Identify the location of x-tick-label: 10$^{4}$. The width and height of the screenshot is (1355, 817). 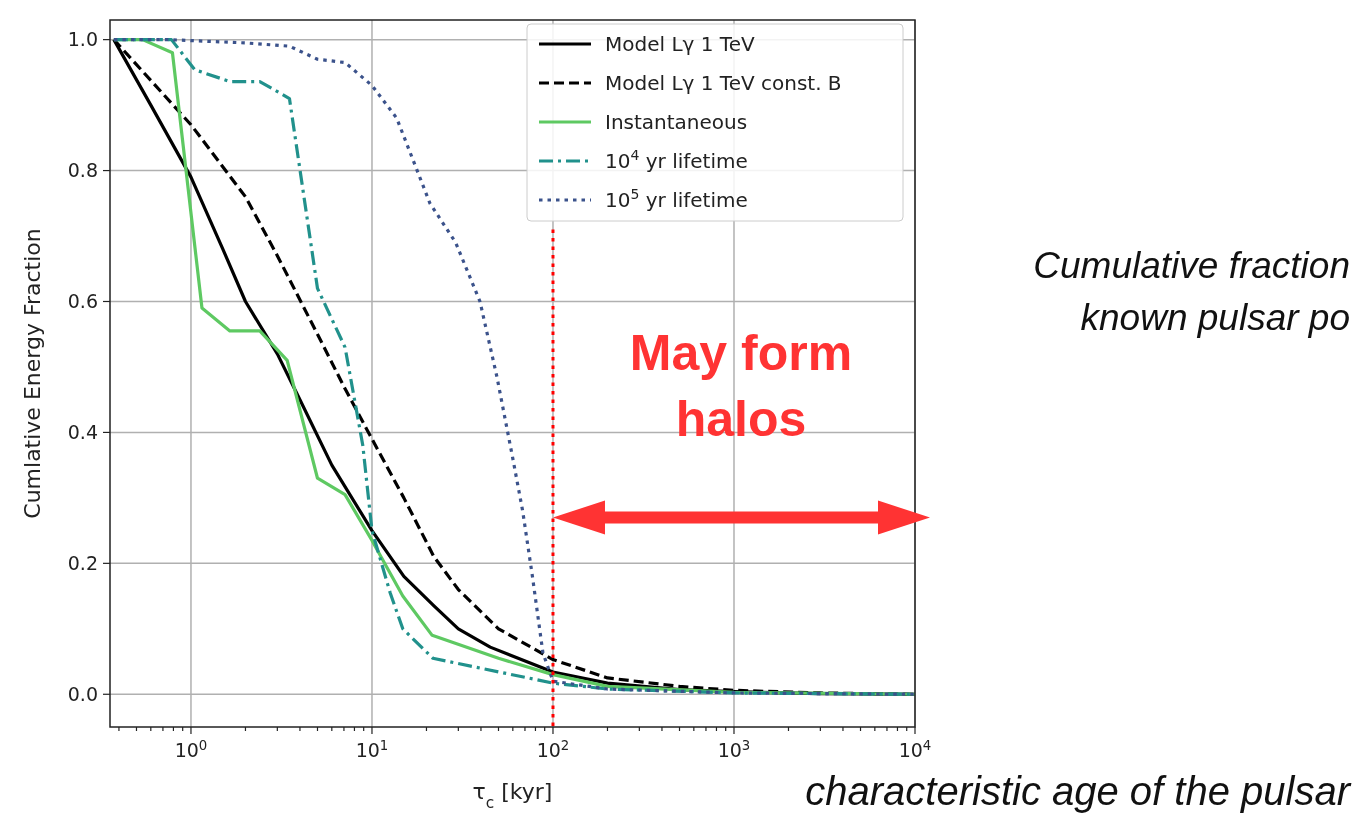
(915, 749).